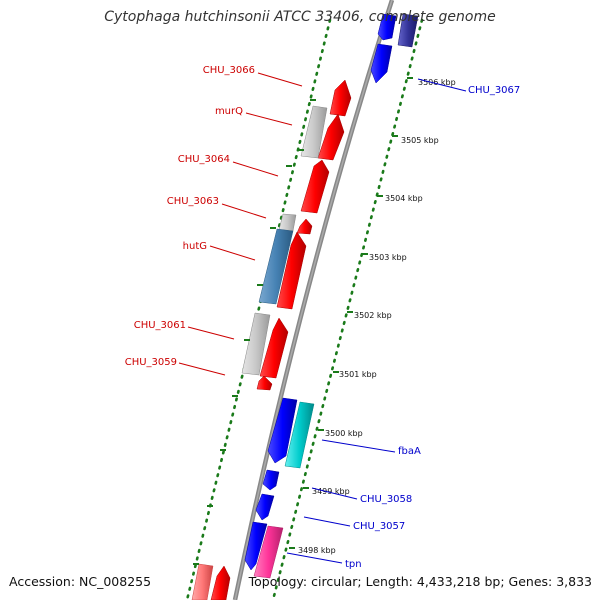  I want to click on navy-feature, so click(408, 30).